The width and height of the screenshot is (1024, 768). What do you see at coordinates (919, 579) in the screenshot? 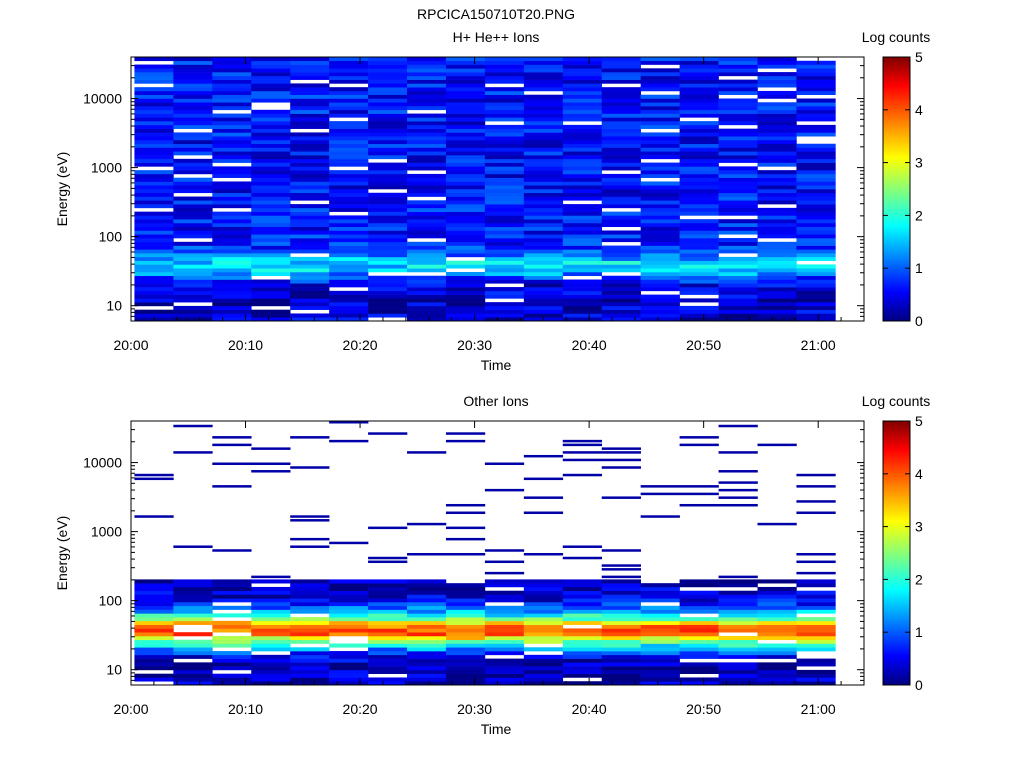
I see `colorbar-tick-label: 2` at bounding box center [919, 579].